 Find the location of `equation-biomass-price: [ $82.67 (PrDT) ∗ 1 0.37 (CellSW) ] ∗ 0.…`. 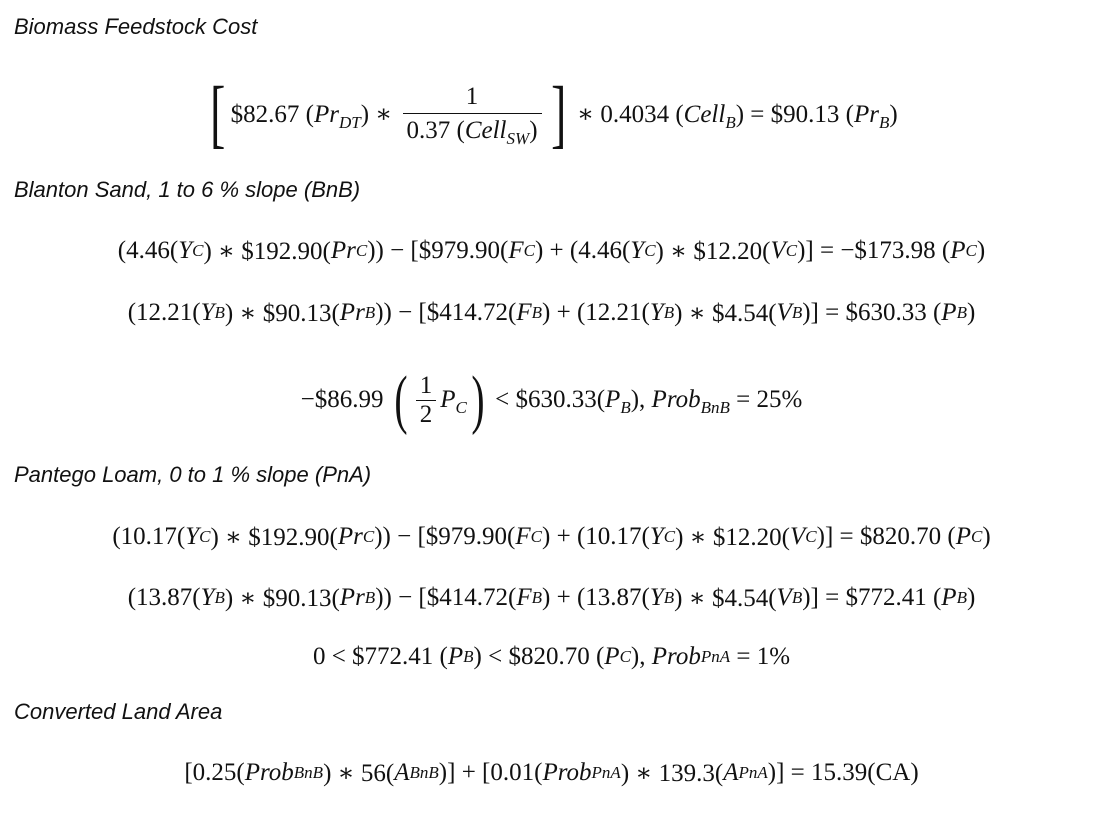

equation-biomass-price: [ $82.67 (PrDT) ∗ 1 0.37 (CellSW) ] ∗ 0.… is located at coordinates (551, 114).